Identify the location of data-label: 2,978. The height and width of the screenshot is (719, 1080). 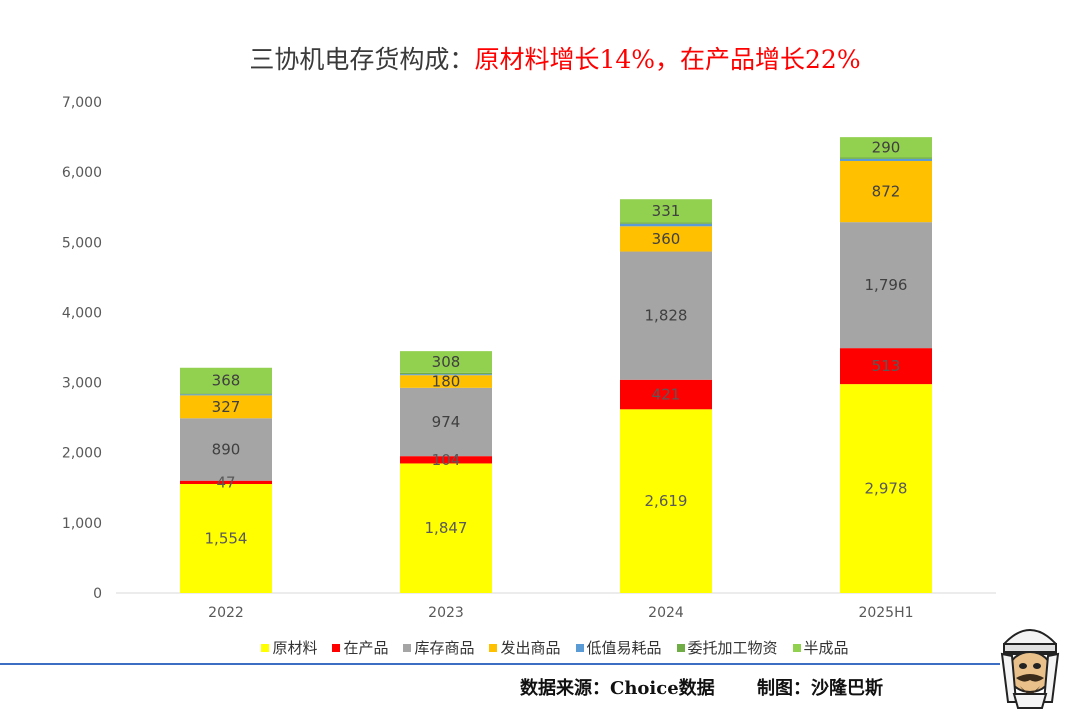
(886, 489).